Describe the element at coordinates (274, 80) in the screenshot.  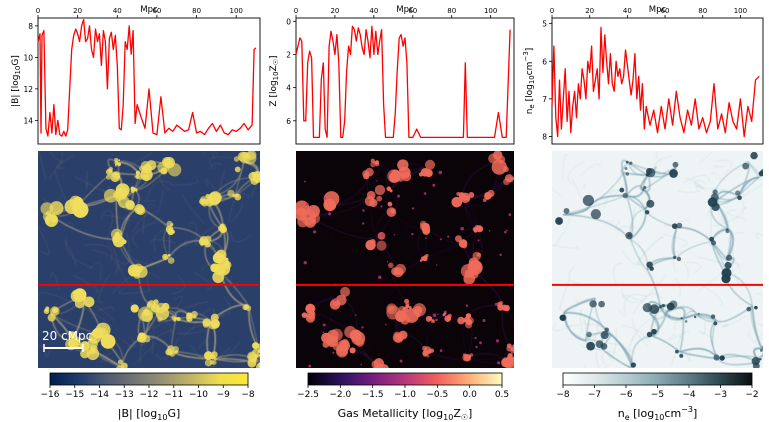
I see `y-axis-label: Z [log10Z☉]` at that location.